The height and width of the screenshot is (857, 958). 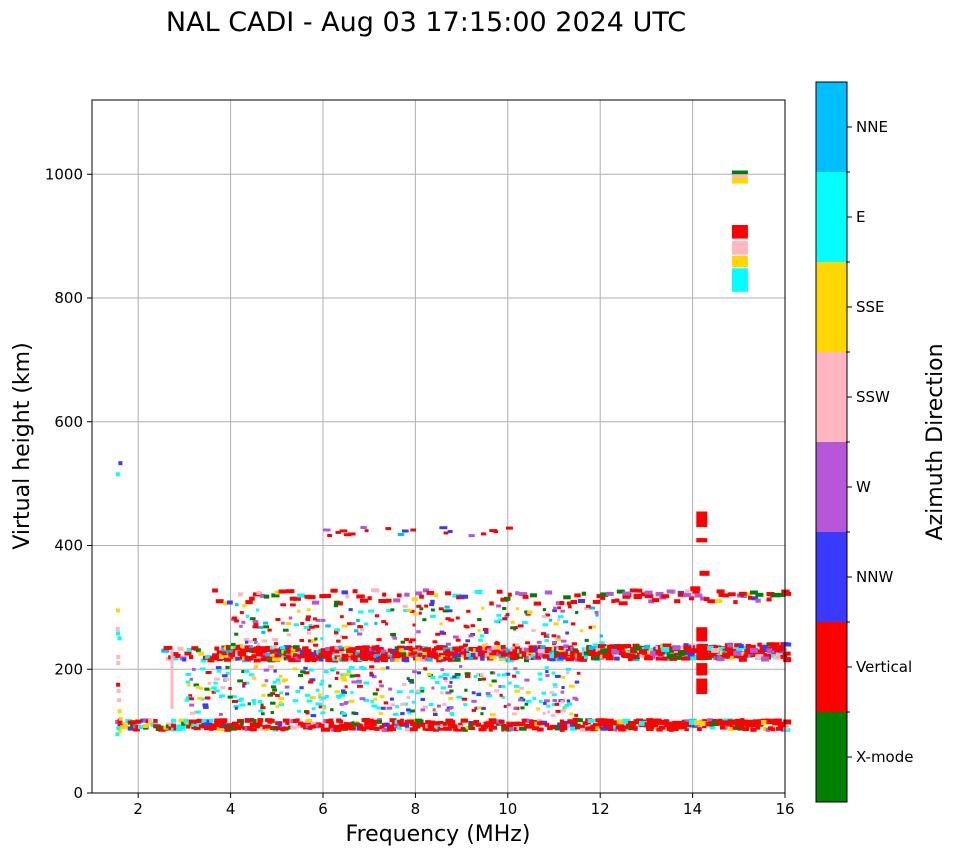 What do you see at coordinates (831, 757) in the screenshot?
I see `colorbar-segment` at bounding box center [831, 757].